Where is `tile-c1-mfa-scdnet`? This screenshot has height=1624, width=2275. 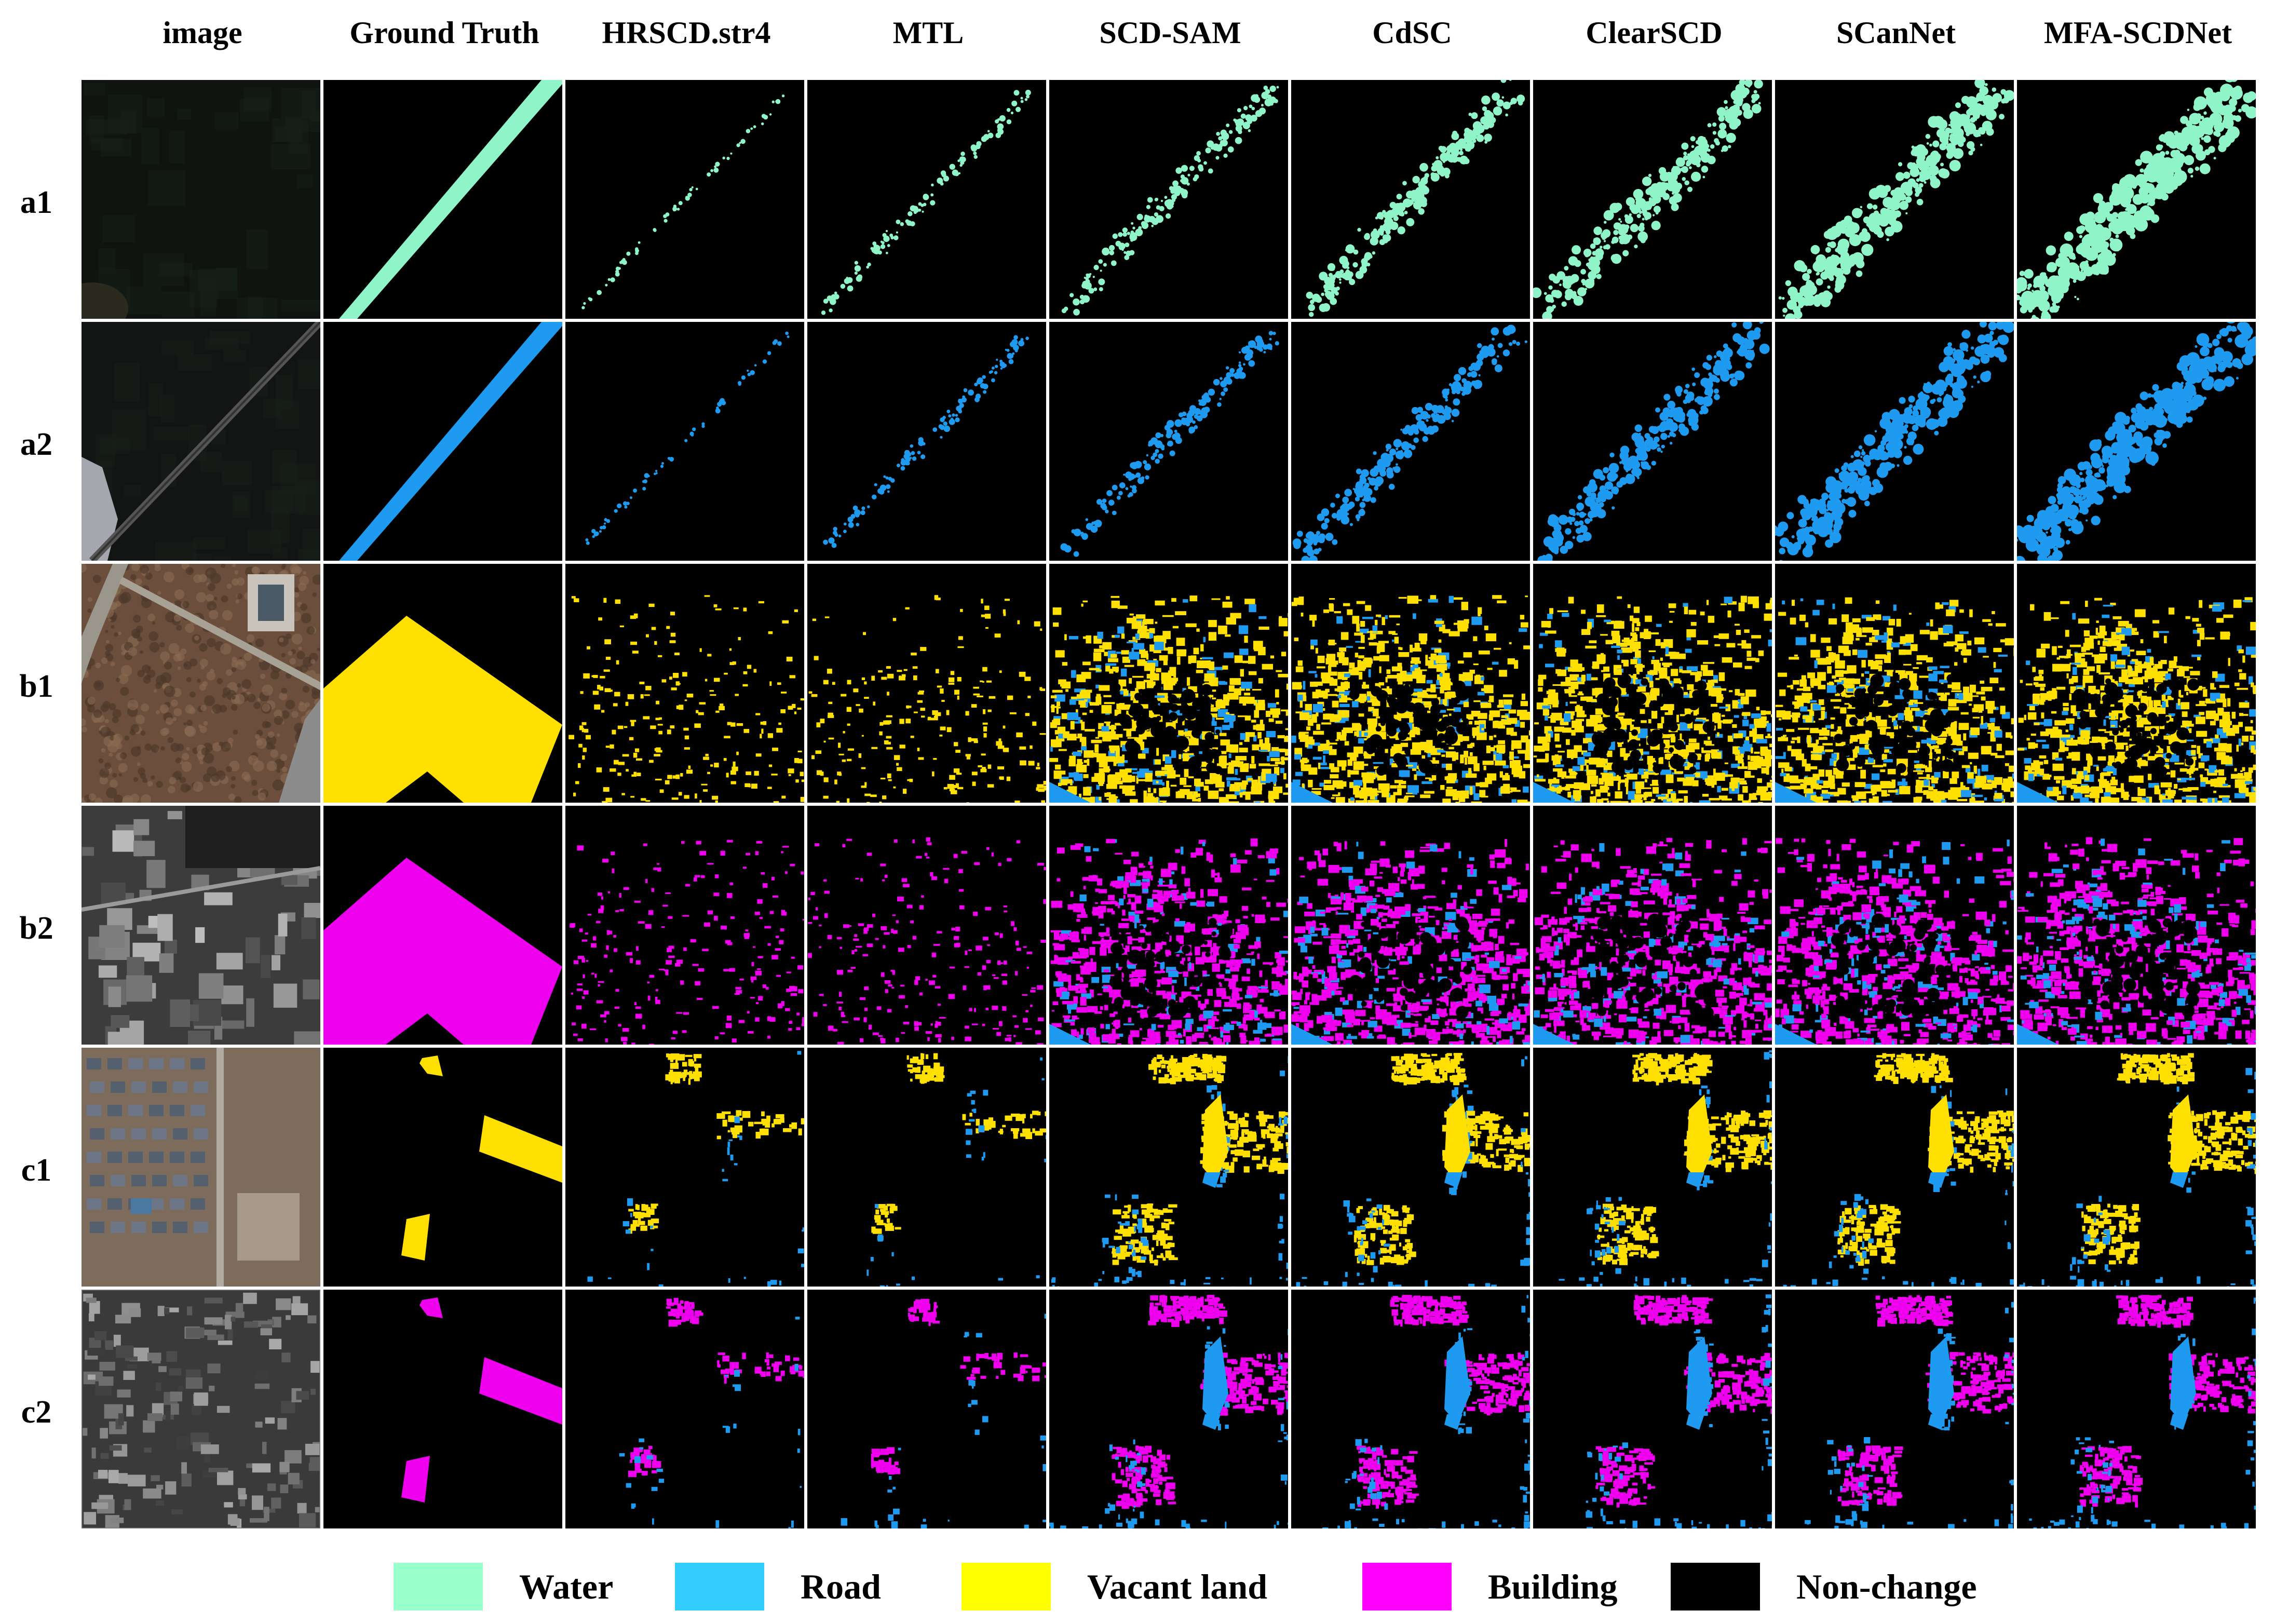 tile-c1-mfa-scdnet is located at coordinates (2136, 1167).